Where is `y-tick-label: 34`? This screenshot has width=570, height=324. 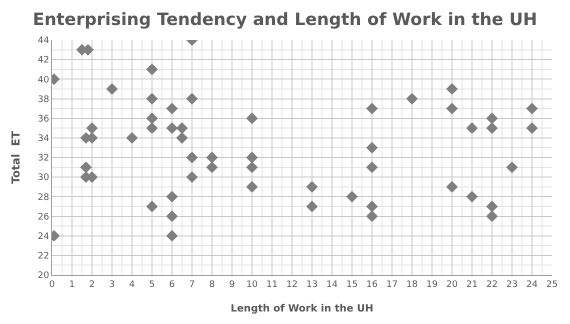 y-tick-label: 34 is located at coordinates (44, 139).